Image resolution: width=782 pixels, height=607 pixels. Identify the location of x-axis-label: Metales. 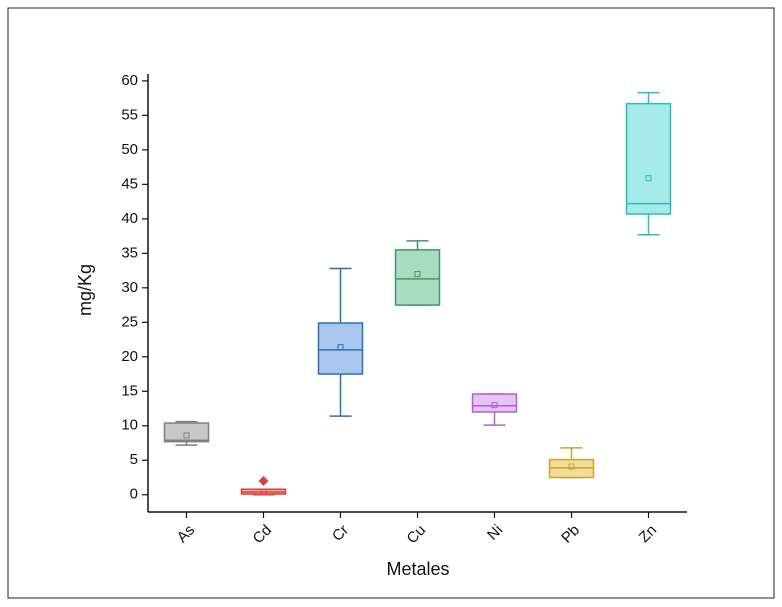
(417, 569).